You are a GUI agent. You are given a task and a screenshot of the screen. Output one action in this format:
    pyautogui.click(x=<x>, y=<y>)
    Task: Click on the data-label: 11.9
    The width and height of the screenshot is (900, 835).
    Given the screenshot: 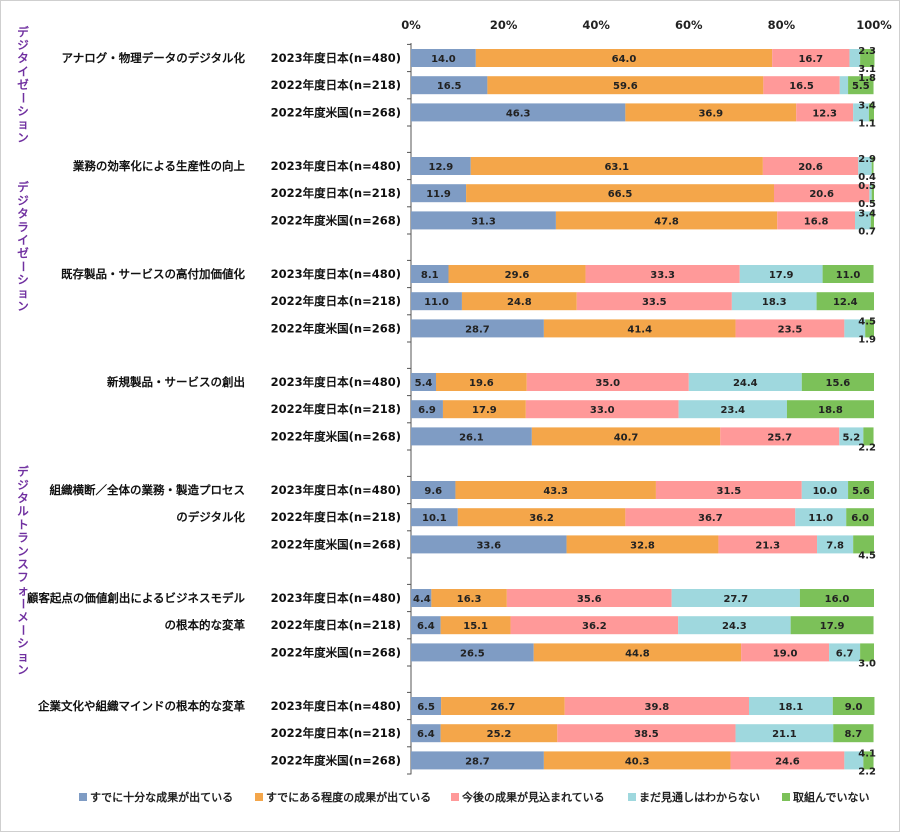 What is the action you would take?
    pyautogui.click(x=438, y=194)
    